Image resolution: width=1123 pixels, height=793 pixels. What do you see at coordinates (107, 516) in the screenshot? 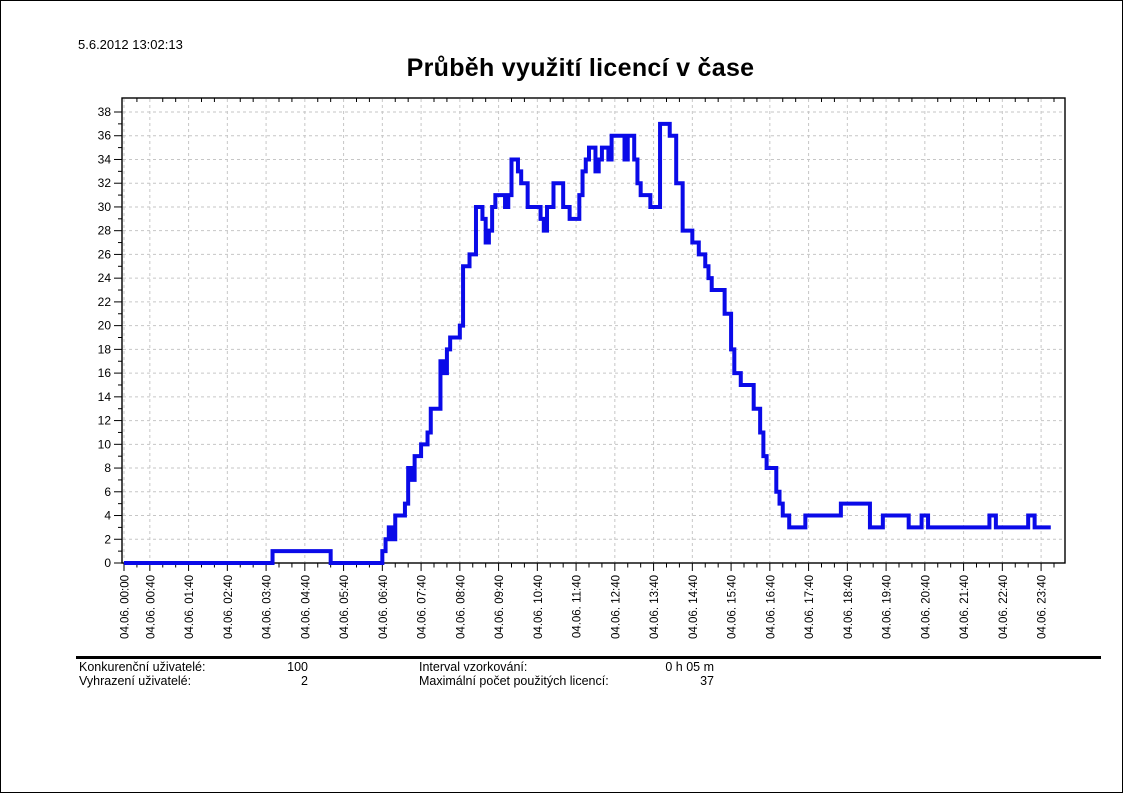
I see `y-tick-label: 4` at bounding box center [107, 516].